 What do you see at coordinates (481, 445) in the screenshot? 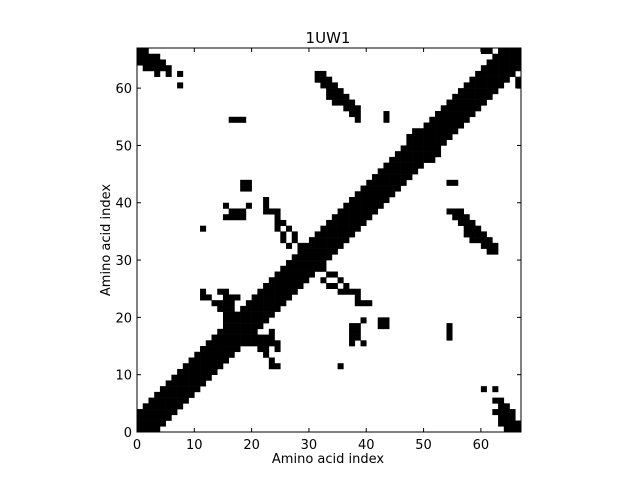
I see `x-tick-label: 60` at bounding box center [481, 445].